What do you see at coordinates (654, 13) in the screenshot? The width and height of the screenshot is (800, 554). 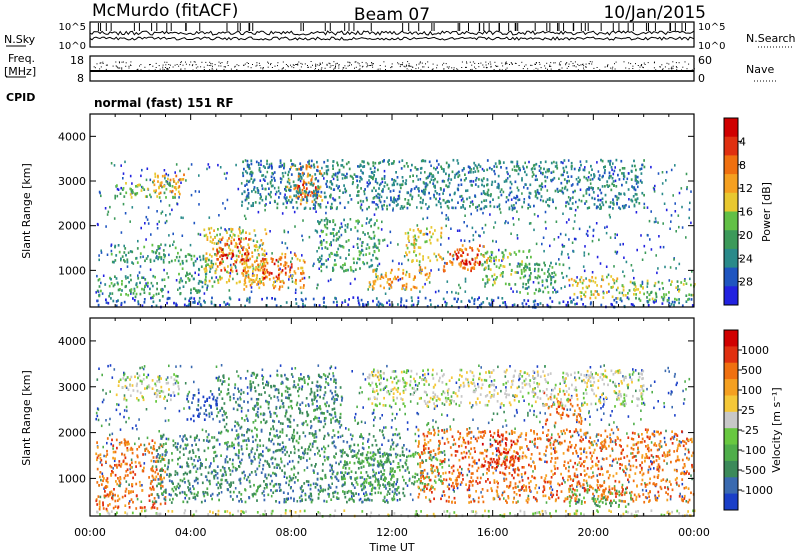 I see `date-title: 10/Jan/2015` at bounding box center [654, 13].